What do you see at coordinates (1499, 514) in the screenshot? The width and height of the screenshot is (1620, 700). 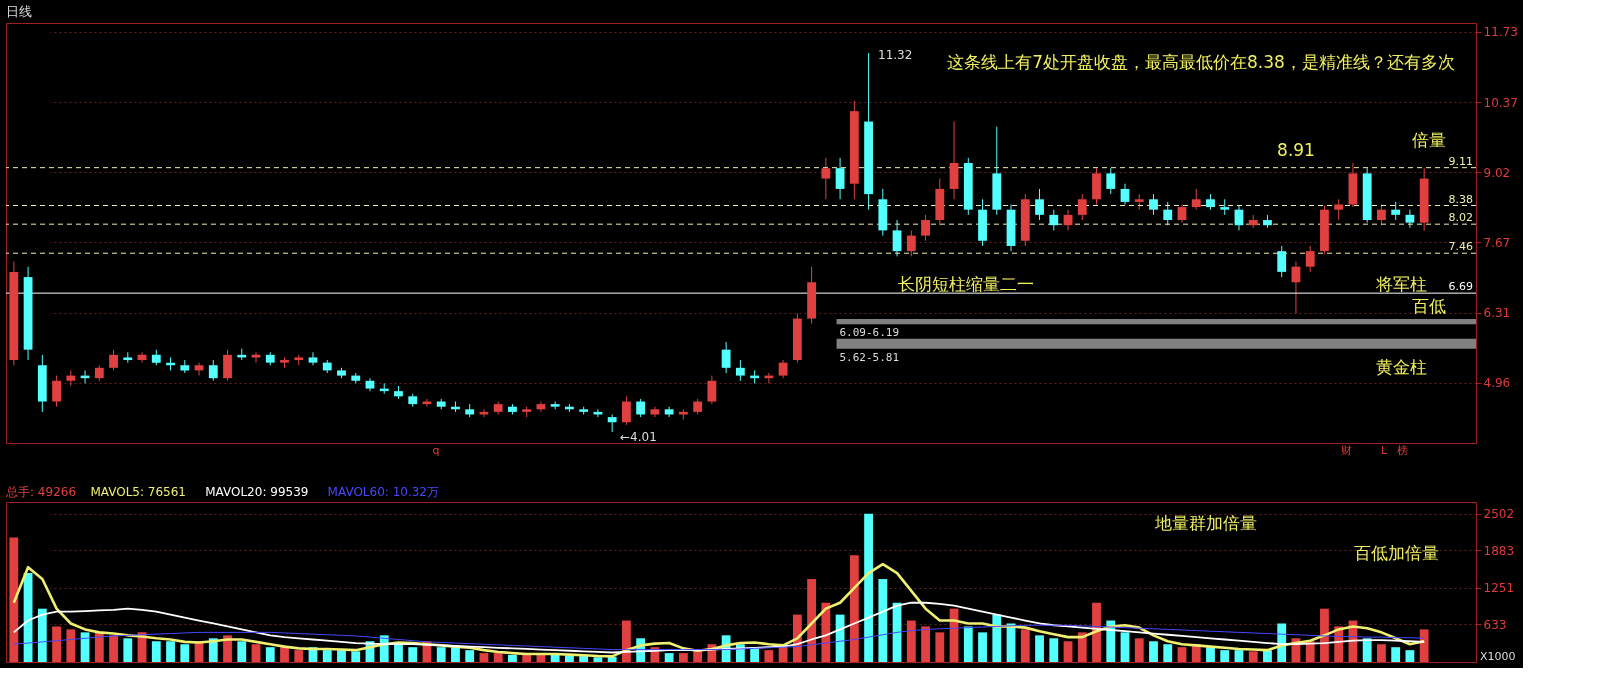 I see `y-tick-label: 2502` at bounding box center [1499, 514].